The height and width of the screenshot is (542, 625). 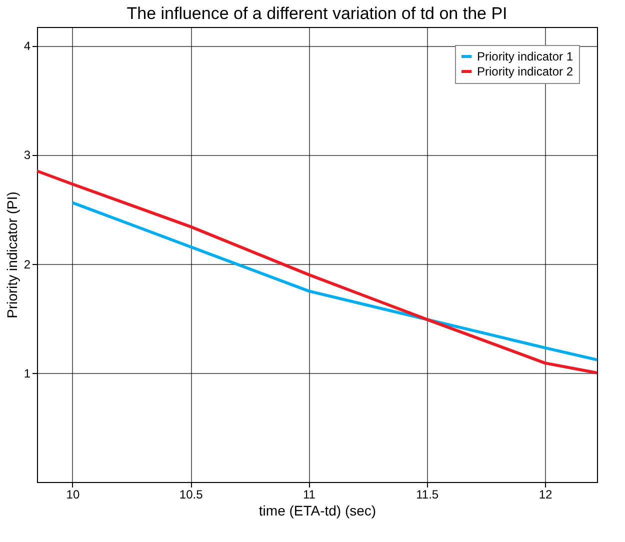 What do you see at coordinates (545, 495) in the screenshot?
I see `x-tick-label: 12` at bounding box center [545, 495].